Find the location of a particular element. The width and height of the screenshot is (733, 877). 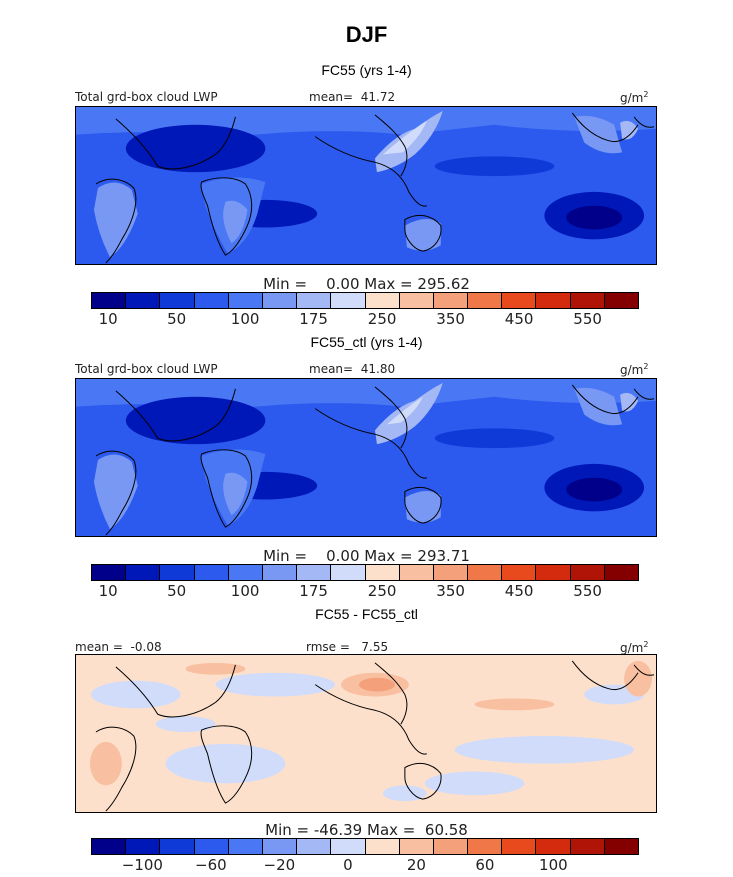

panel-1-colorbar is located at coordinates (365, 300).